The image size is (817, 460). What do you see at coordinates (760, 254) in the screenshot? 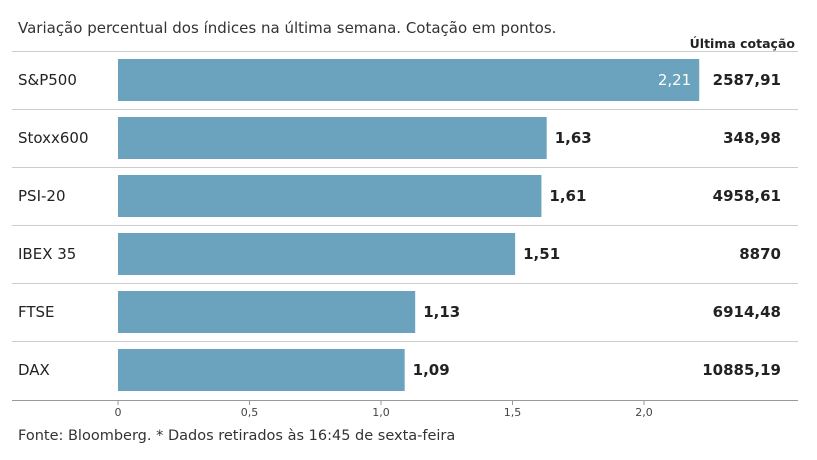
I see `last-quote-value: 8870` at bounding box center [760, 254].